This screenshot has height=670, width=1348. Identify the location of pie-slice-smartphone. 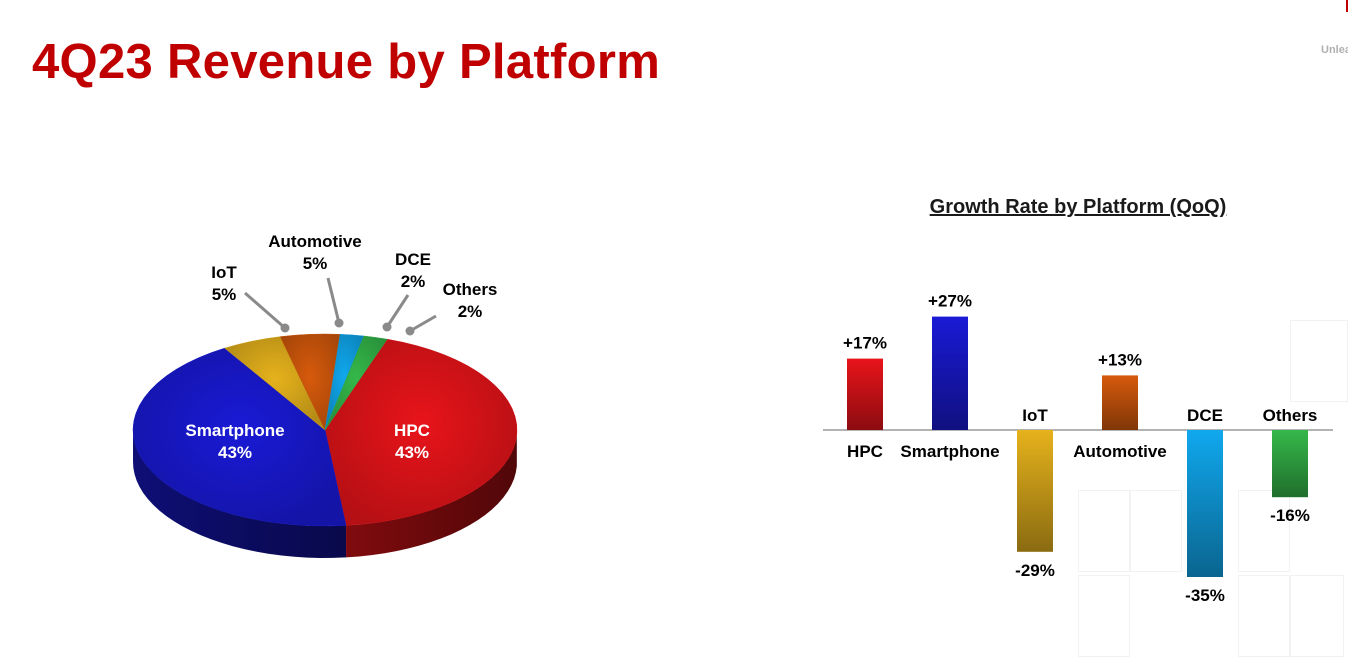
(239, 437).